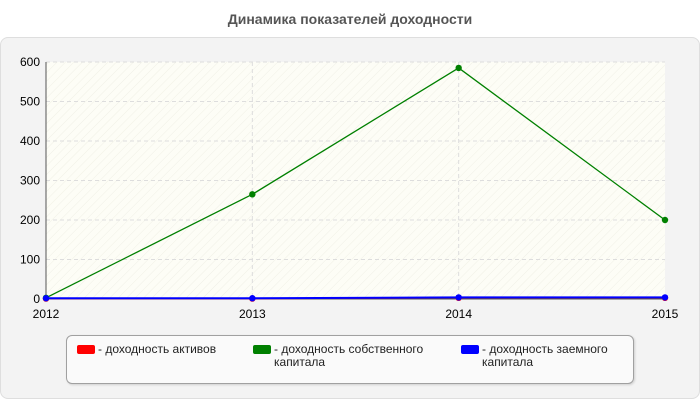  Describe the element at coordinates (157, 349) in the screenshot. I see `legend-label-assets: - доходность активов` at that location.